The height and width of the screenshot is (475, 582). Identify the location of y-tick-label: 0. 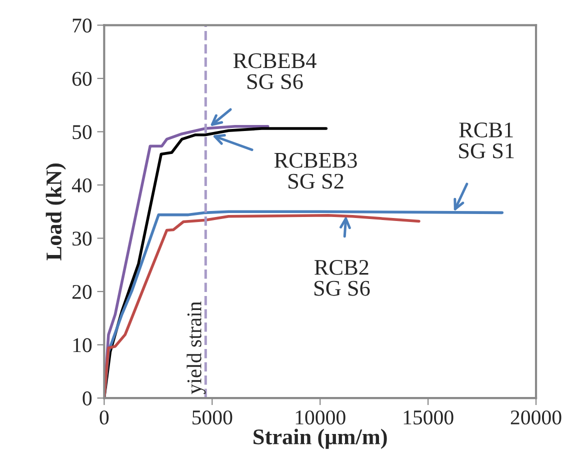
(87, 398).